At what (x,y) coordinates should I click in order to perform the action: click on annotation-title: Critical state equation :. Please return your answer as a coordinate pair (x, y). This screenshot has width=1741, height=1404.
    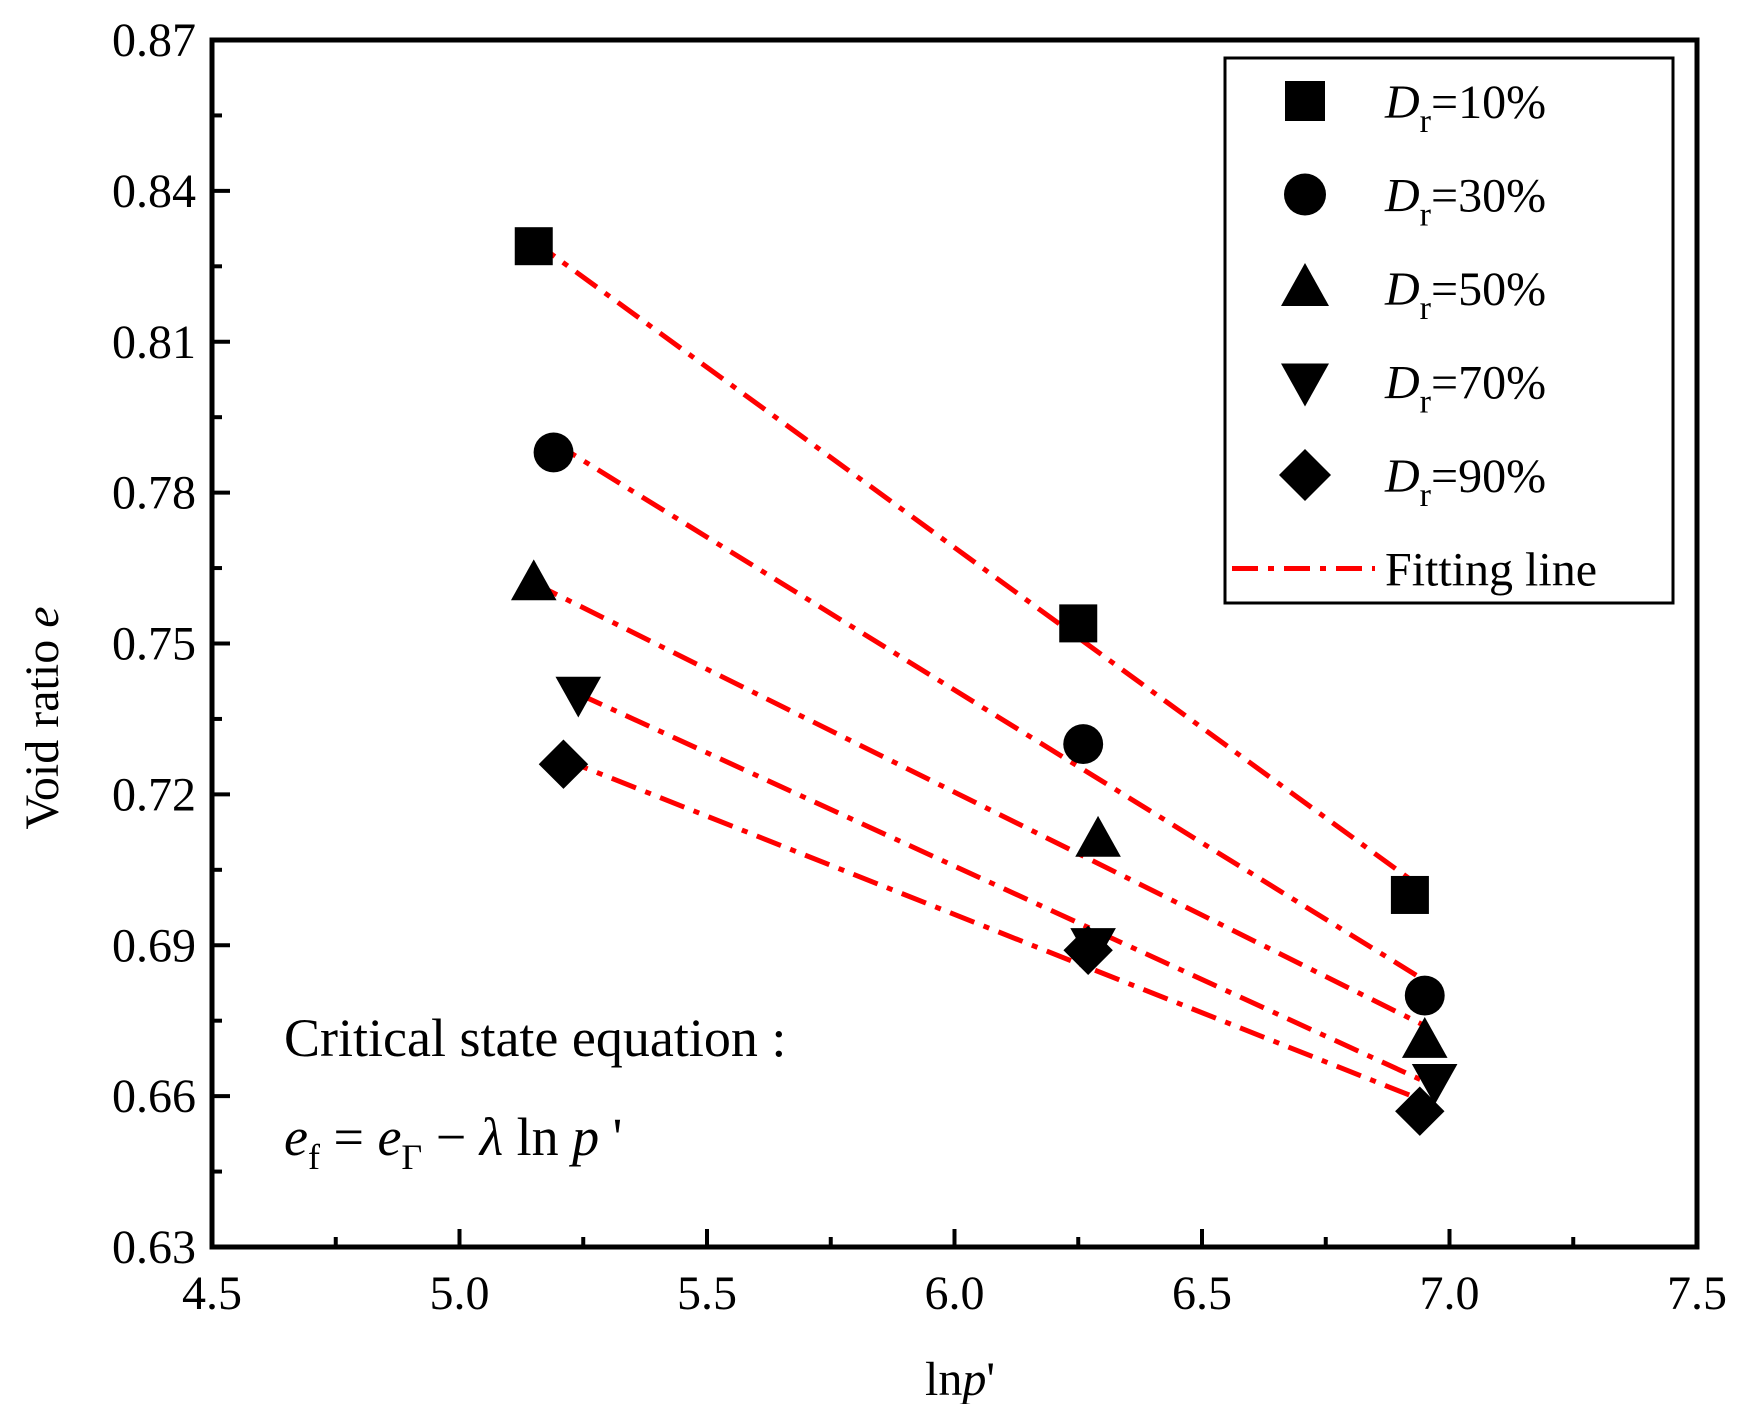
    Looking at the image, I should click on (535, 1038).